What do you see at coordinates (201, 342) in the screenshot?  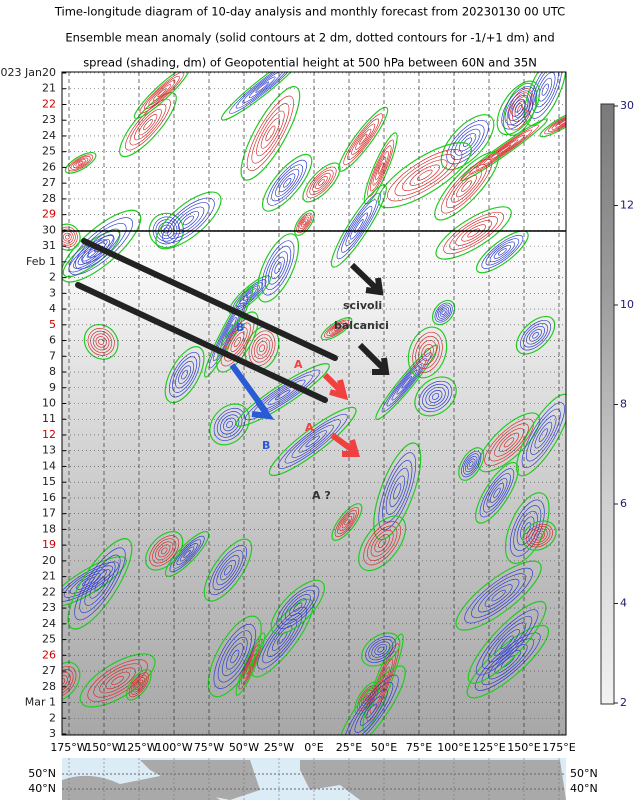 I see `trough-line` at bounding box center [201, 342].